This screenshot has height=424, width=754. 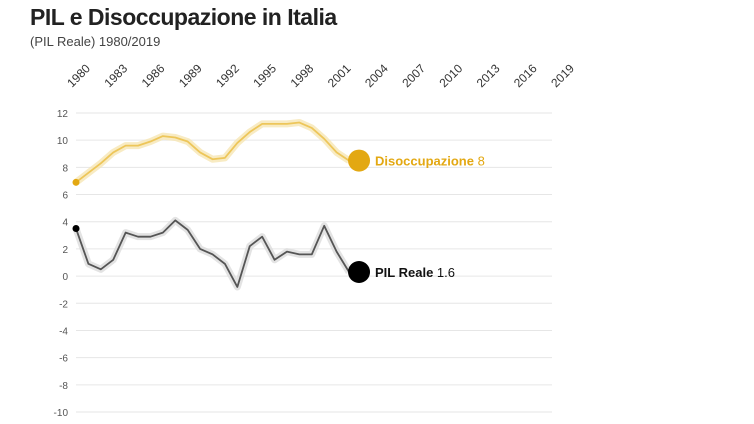 I want to click on x-tick-label: 2010, so click(x=451, y=75).